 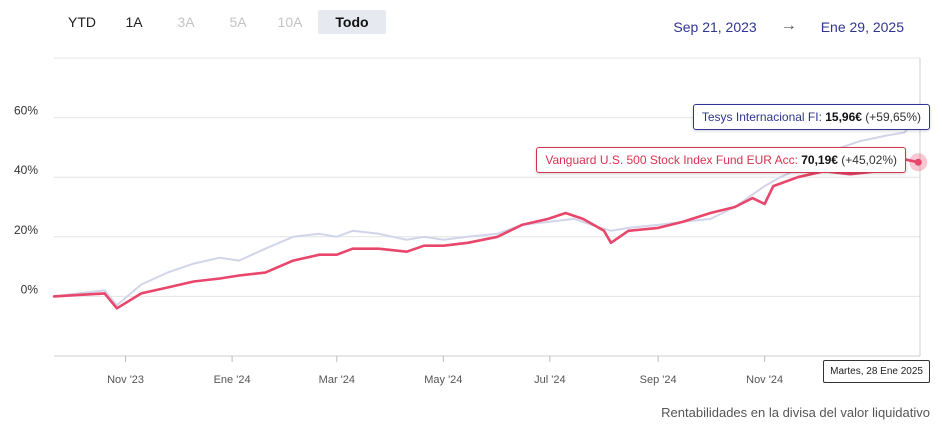 I want to click on range-button-1a: 1A, so click(x=134, y=22).